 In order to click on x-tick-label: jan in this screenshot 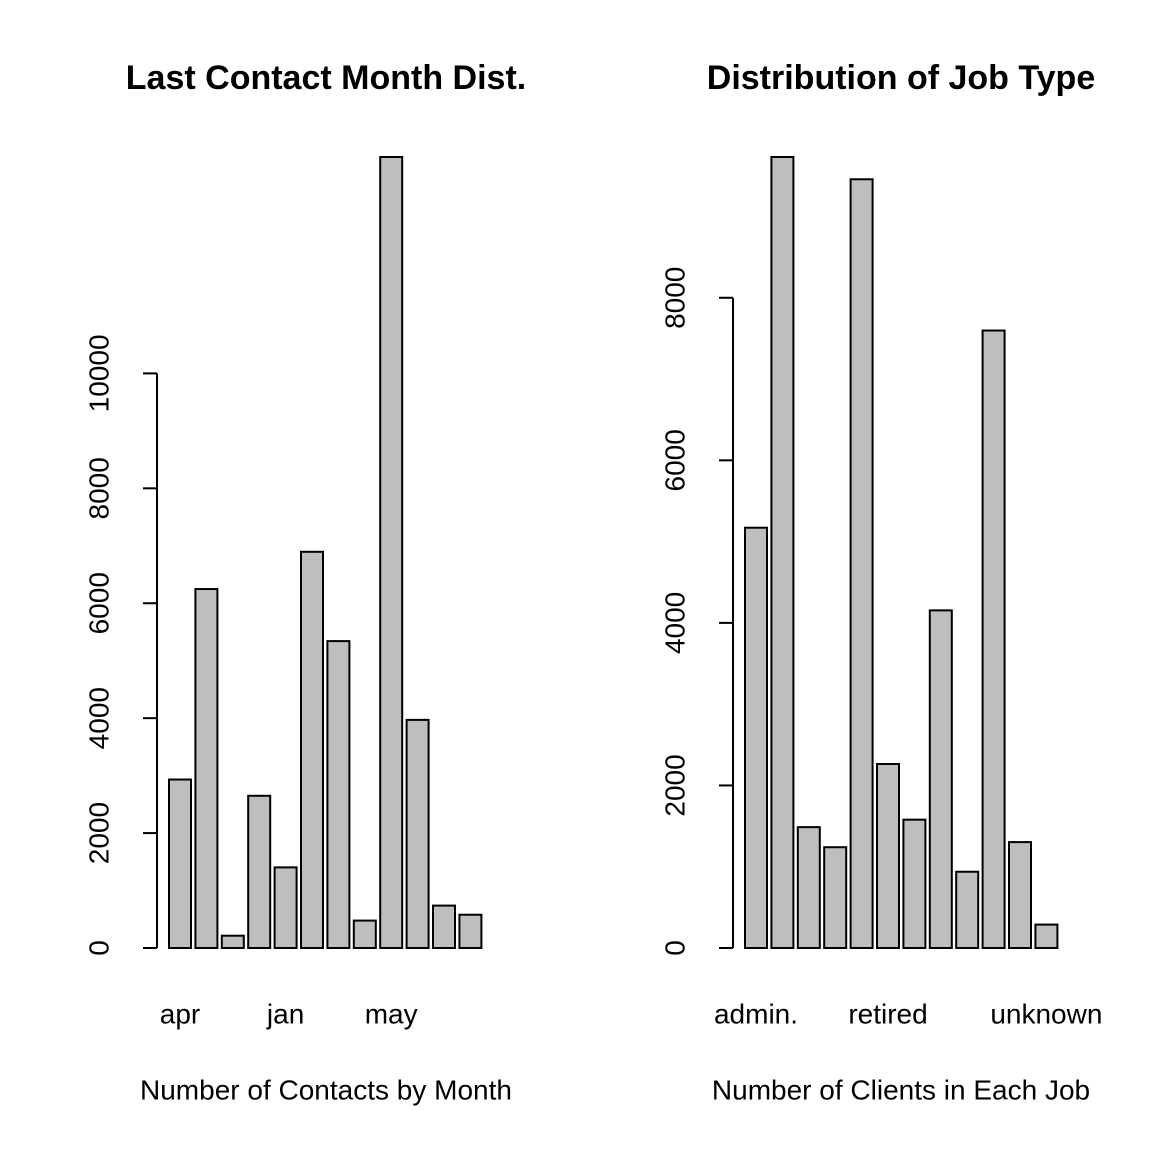, I will do `click(285, 1013)`.